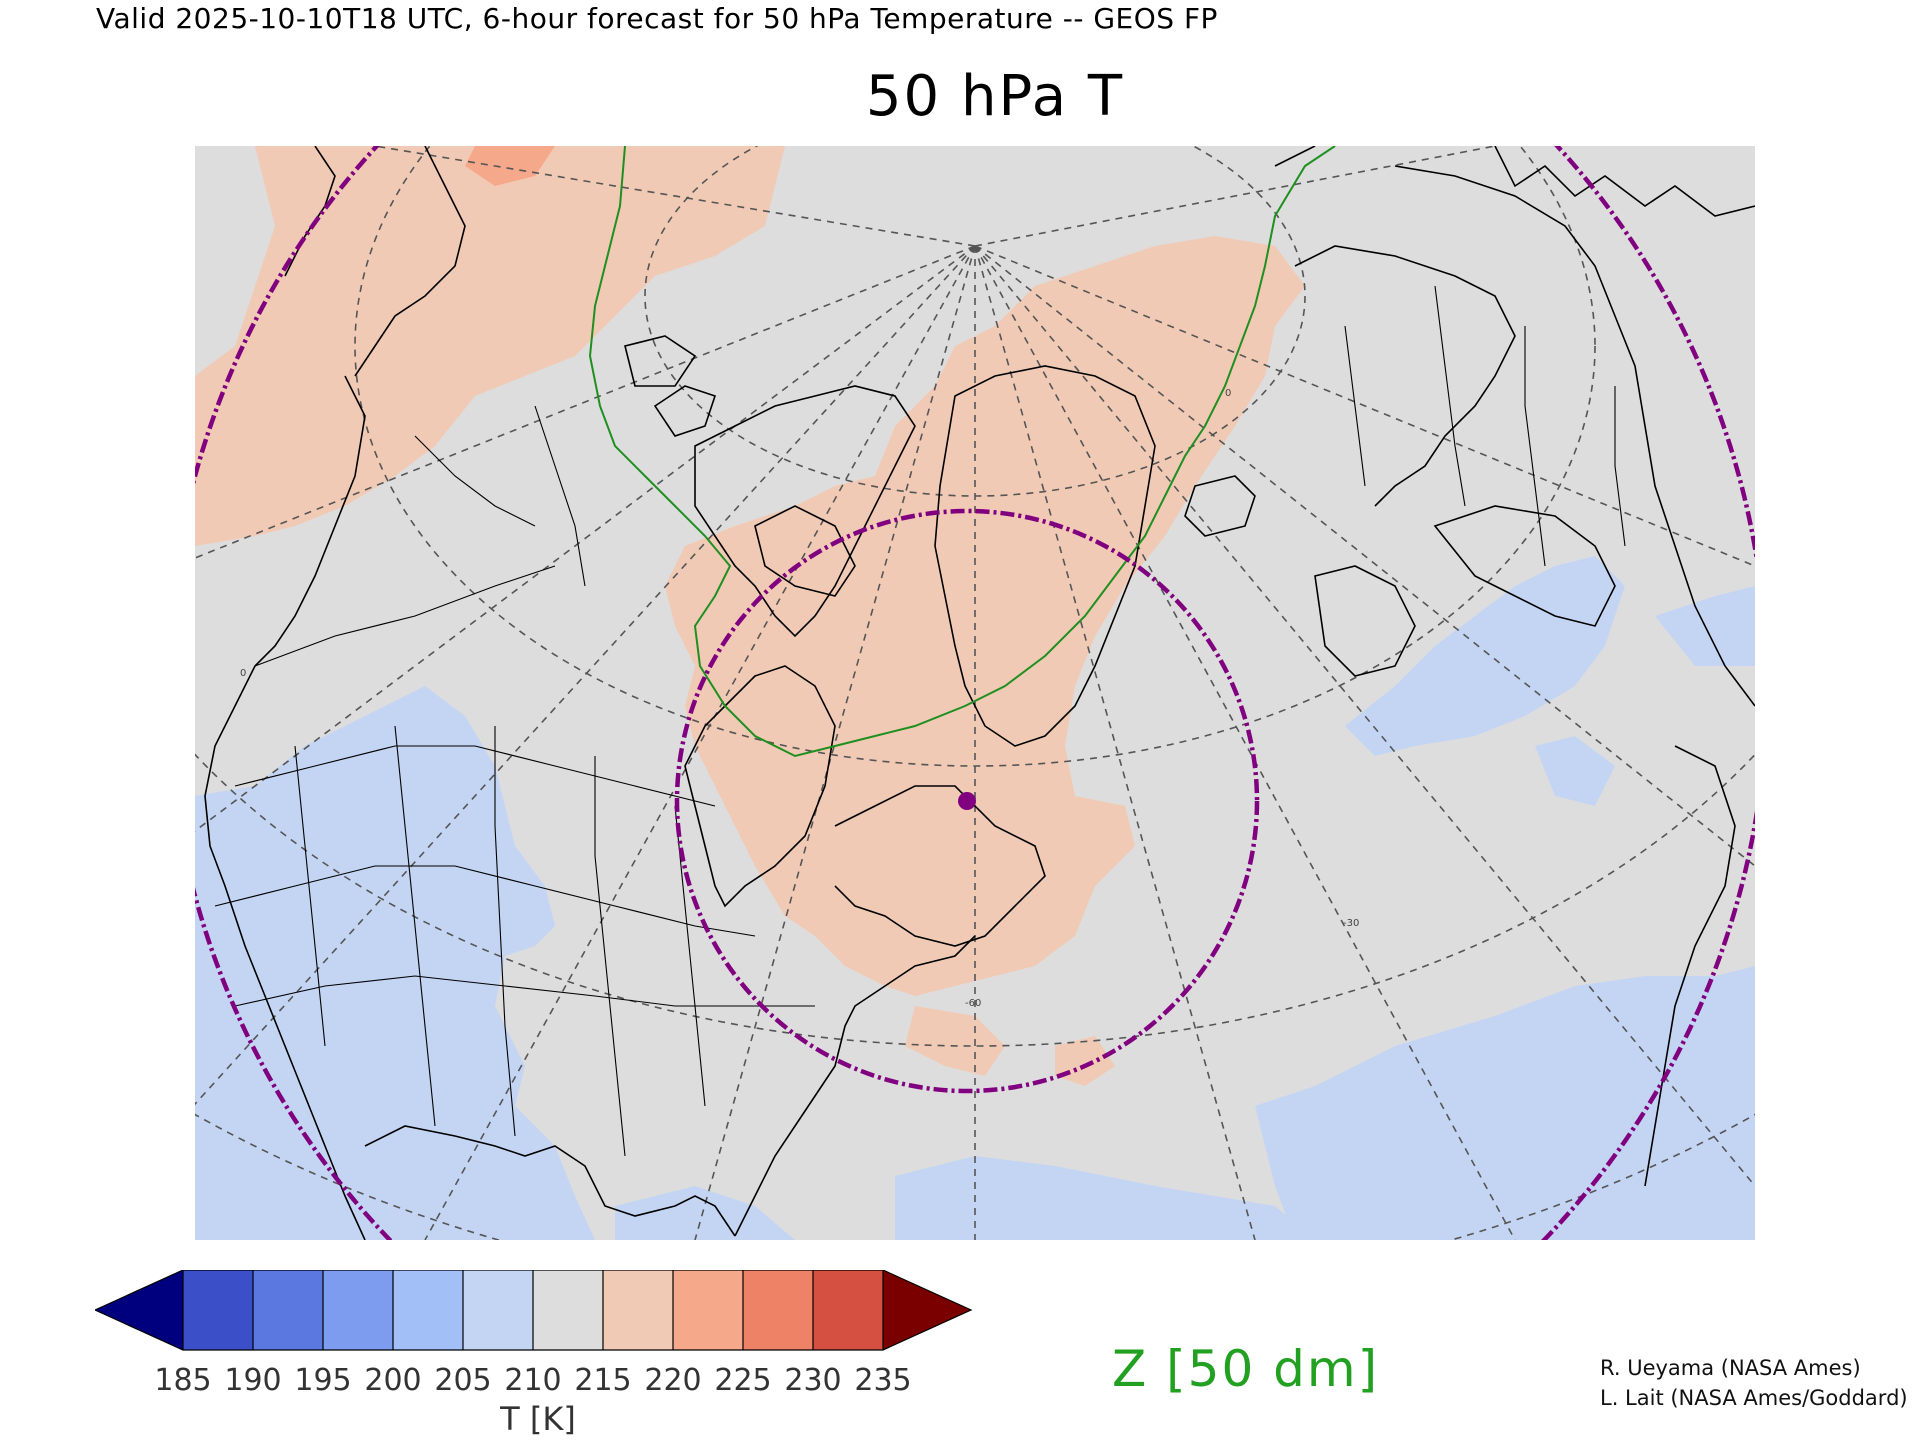 This screenshot has height=1440, width=1920. What do you see at coordinates (323, 1380) in the screenshot?
I see `colorbar-tick-label: 195` at bounding box center [323, 1380].